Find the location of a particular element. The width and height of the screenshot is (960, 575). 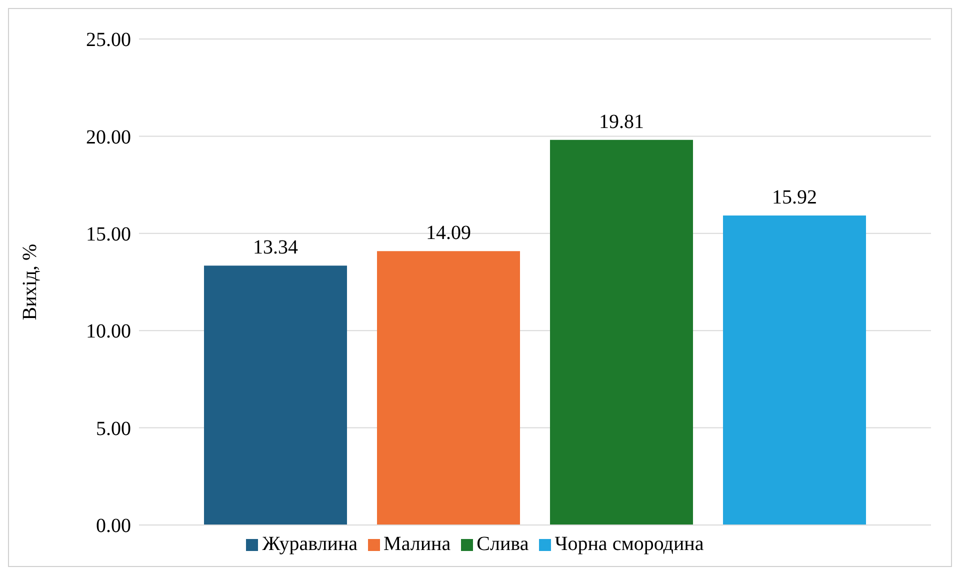

y-axis-title: Вихід, % is located at coordinates (30, 282).